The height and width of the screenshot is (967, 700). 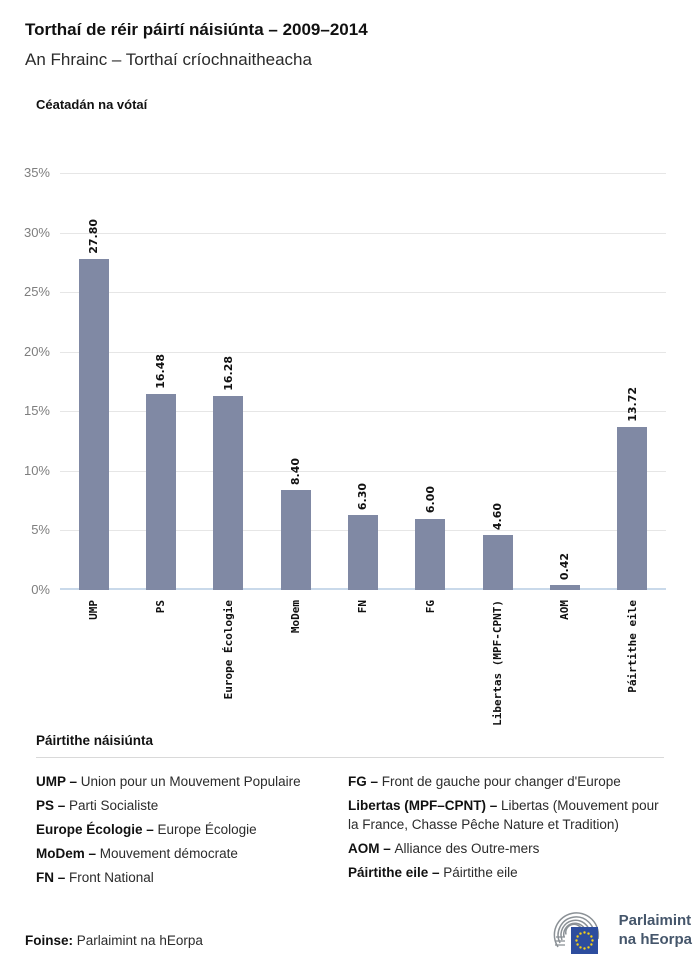 I want to click on legend-entry-name: Front National, so click(x=111, y=877).